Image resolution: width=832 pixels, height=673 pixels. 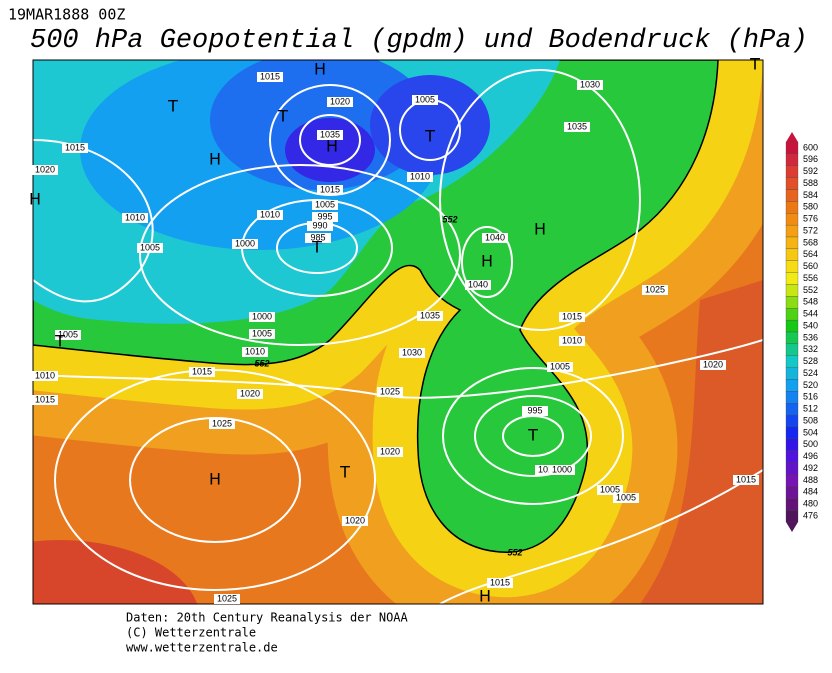 I want to click on colorbar-label: 584, so click(x=810, y=195).